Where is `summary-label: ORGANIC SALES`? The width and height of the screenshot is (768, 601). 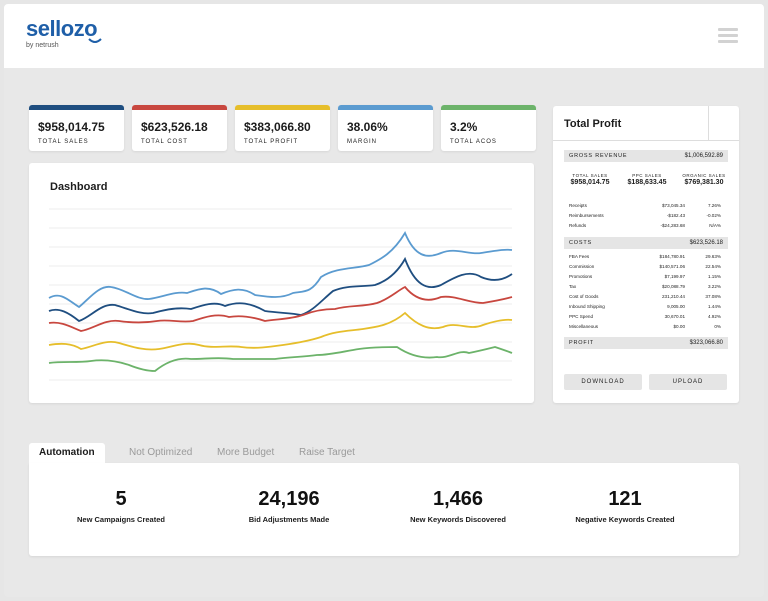
summary-label: ORGANIC SALES is located at coordinates (704, 175).